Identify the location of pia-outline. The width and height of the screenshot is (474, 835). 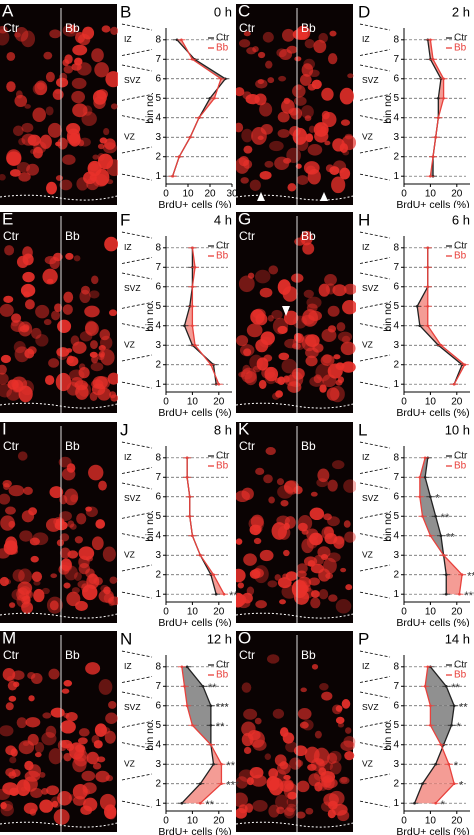
(294, 197).